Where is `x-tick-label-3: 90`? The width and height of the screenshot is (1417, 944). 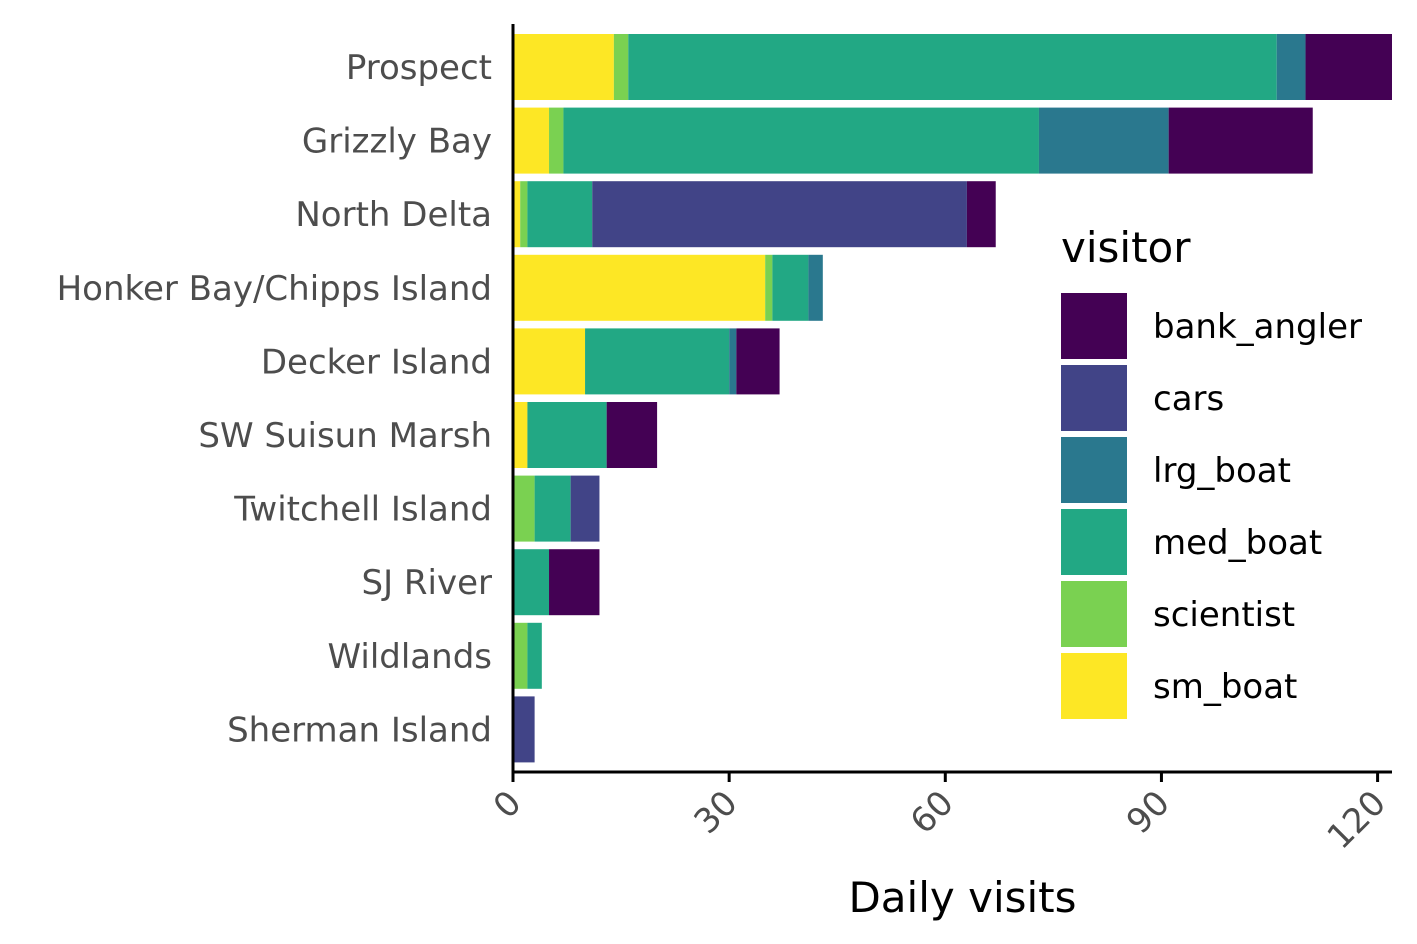
x-tick-label-3: 90 is located at coordinates (1148, 812).